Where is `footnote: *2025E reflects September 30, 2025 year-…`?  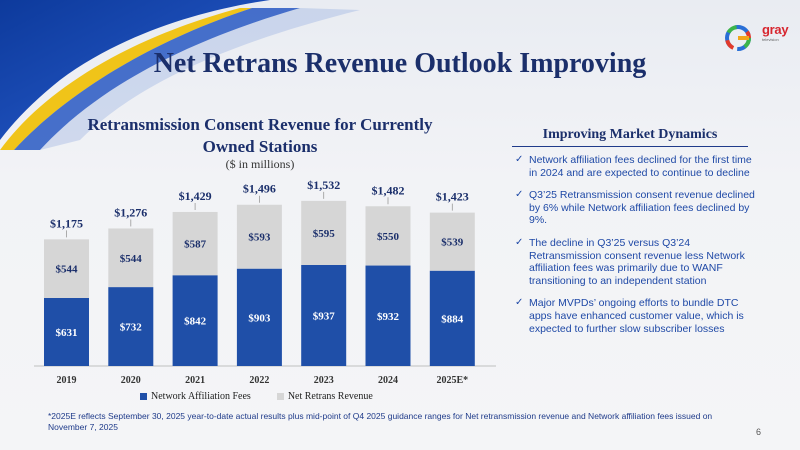
footnote: *2025E reflects September 30, 2025 year-… is located at coordinates (380, 421).